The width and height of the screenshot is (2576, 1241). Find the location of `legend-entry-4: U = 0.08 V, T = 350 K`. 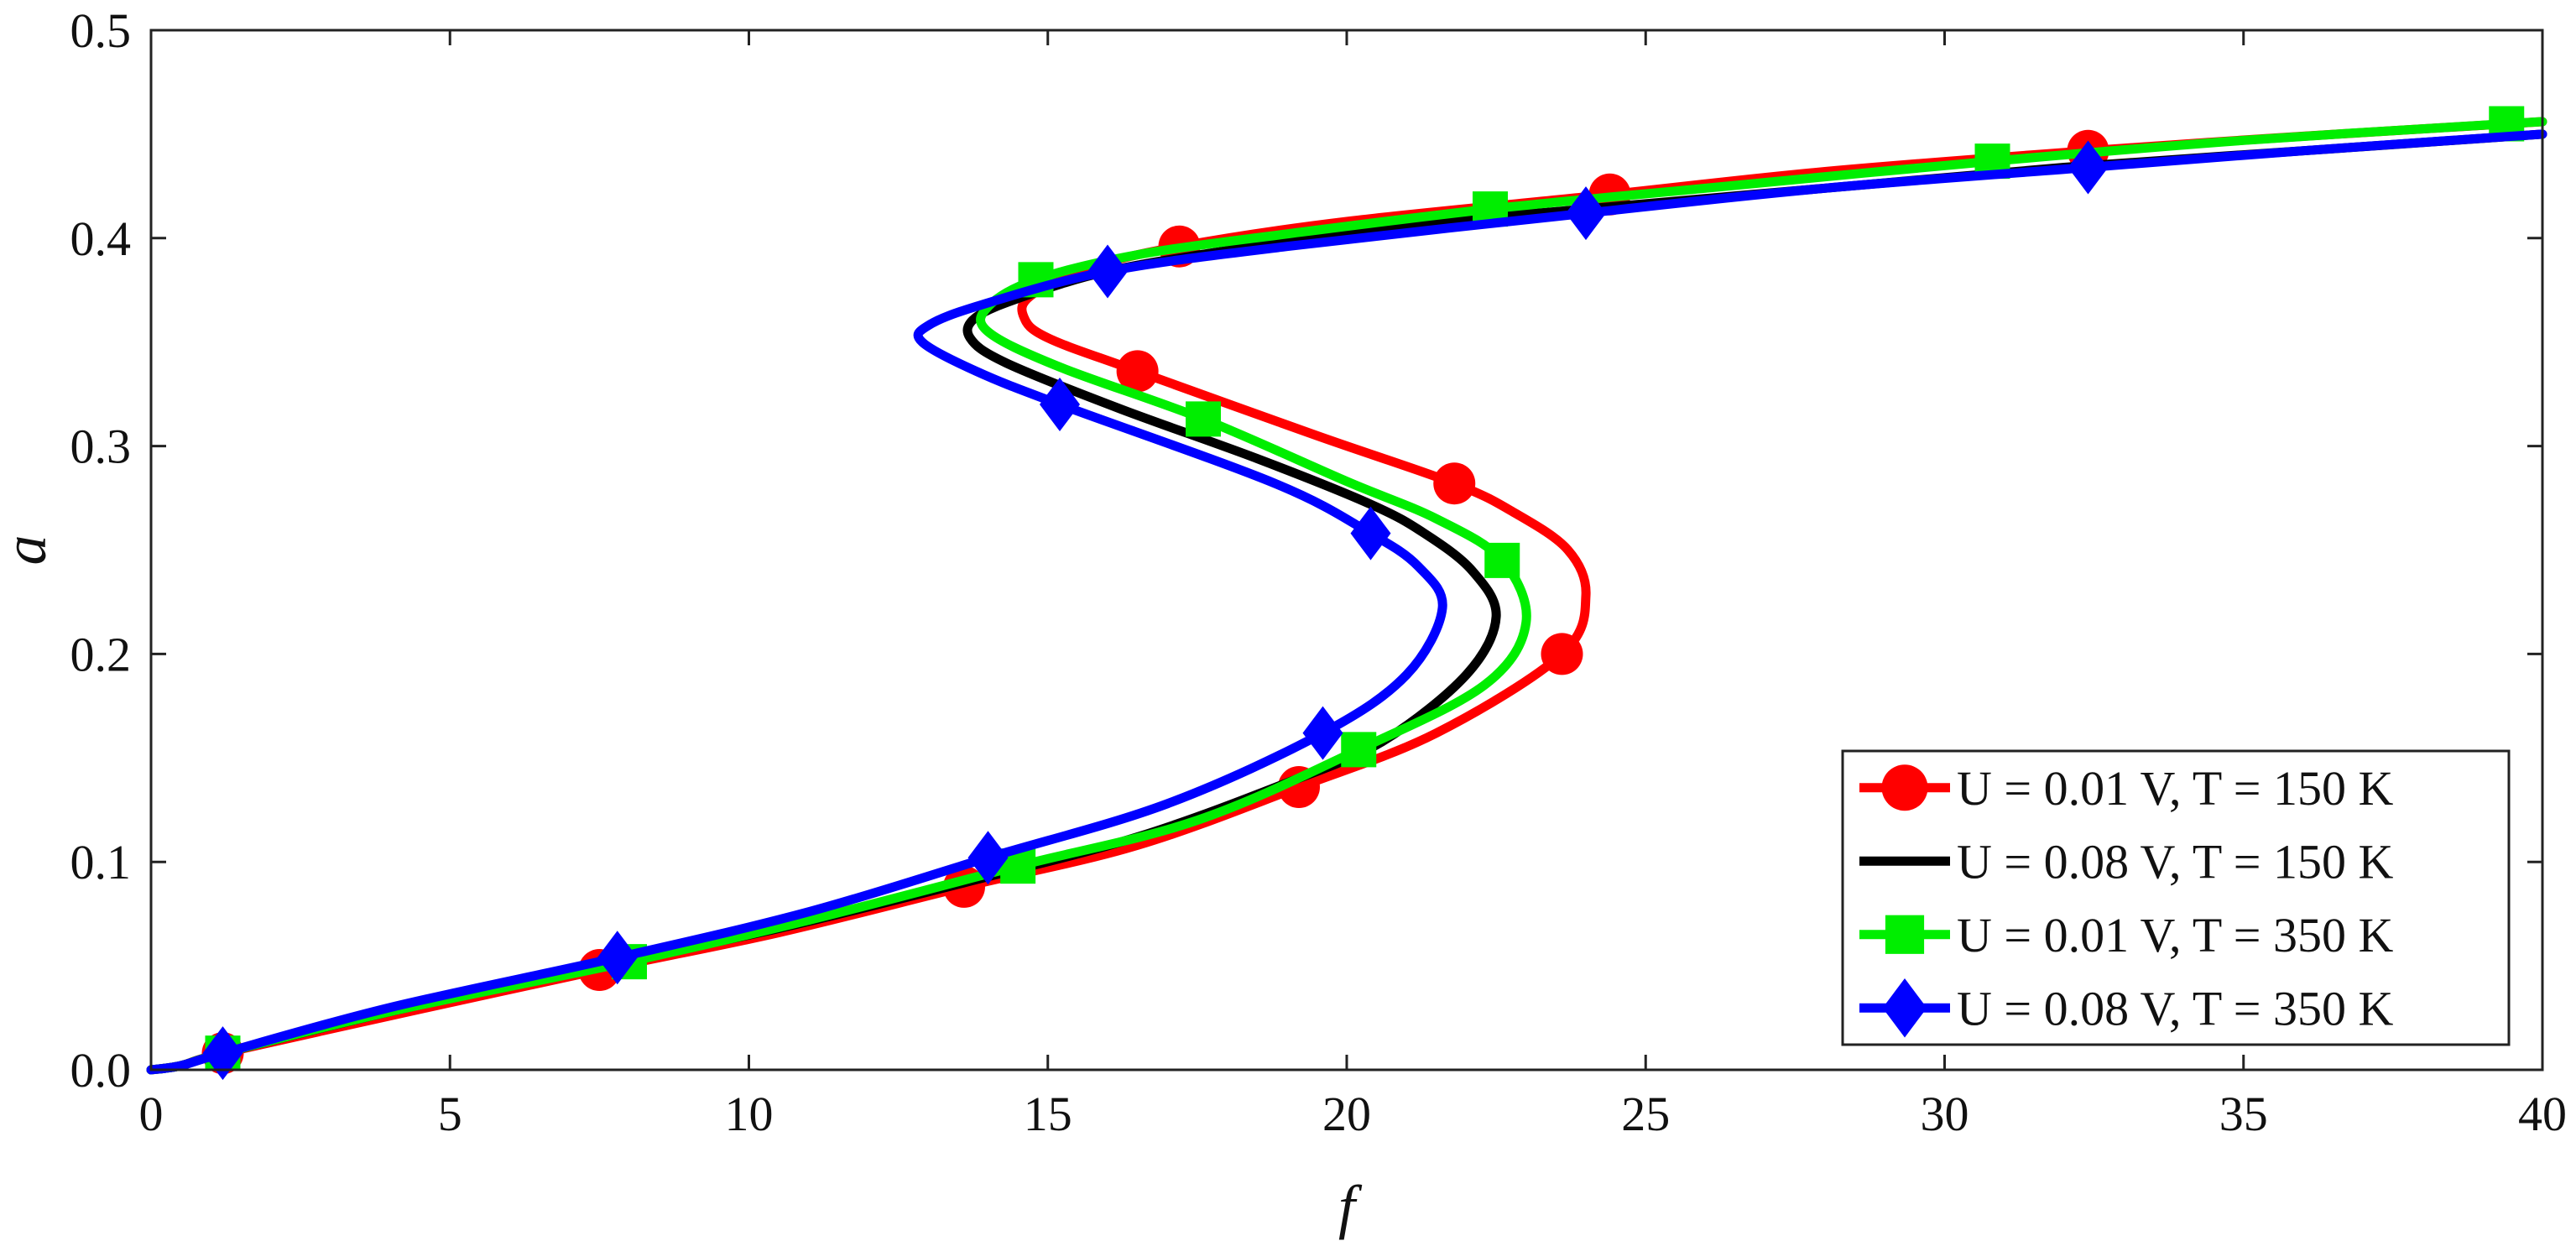

legend-entry-4: U = 0.08 V, T = 350 K is located at coordinates (2126, 1008).